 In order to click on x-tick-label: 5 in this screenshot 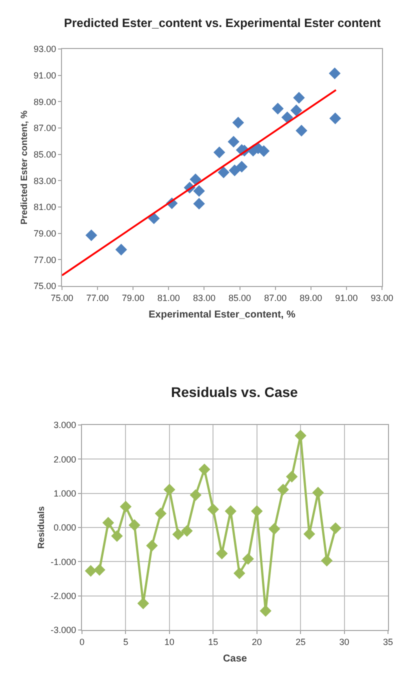, I will do `click(125, 641)`.